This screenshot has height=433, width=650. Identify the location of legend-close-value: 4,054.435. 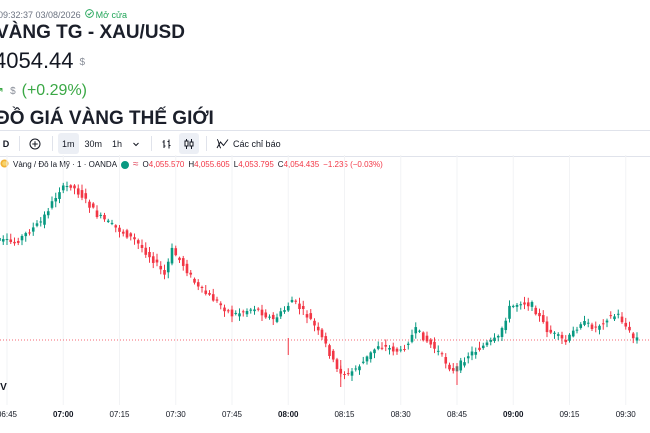
(301, 164).